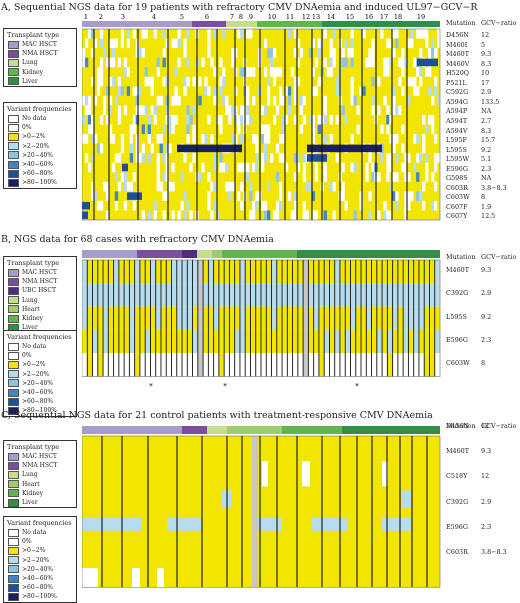 The width and height of the screenshot is (520, 603). I want to click on mutation-label: L595W, so click(458, 159).